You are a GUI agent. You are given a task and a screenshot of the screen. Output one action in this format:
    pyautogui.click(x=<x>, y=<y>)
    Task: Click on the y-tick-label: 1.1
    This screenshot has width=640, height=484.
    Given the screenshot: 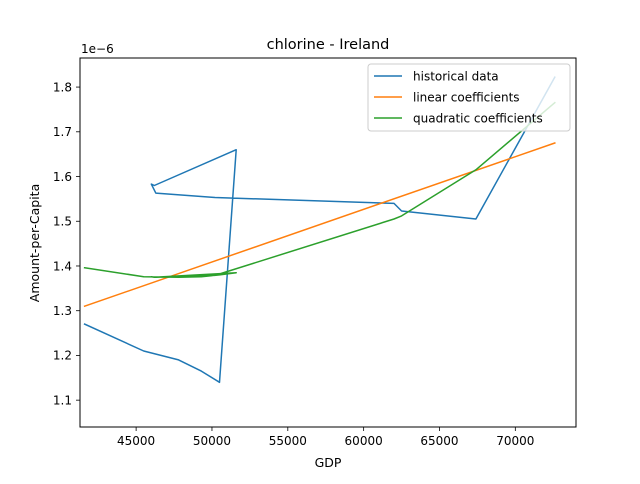 What is the action you would take?
    pyautogui.click(x=62, y=400)
    